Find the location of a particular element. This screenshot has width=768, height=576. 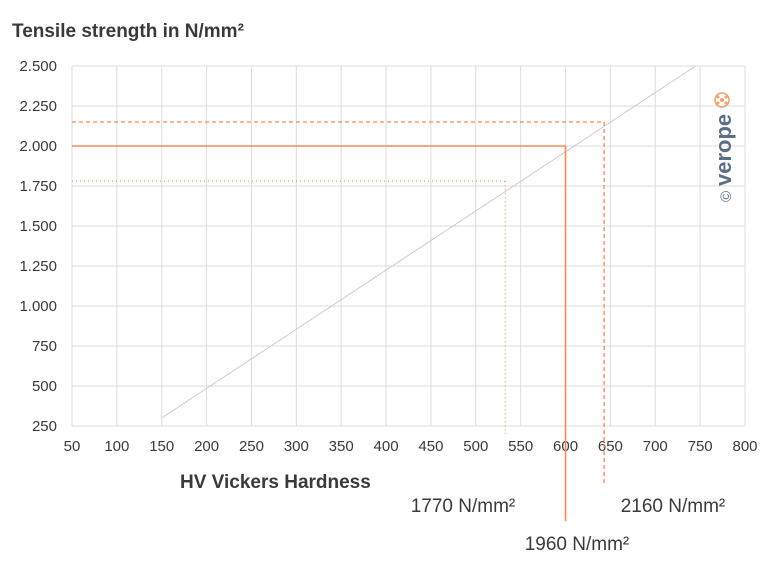

x-tick-label: 650 is located at coordinates (610, 446).